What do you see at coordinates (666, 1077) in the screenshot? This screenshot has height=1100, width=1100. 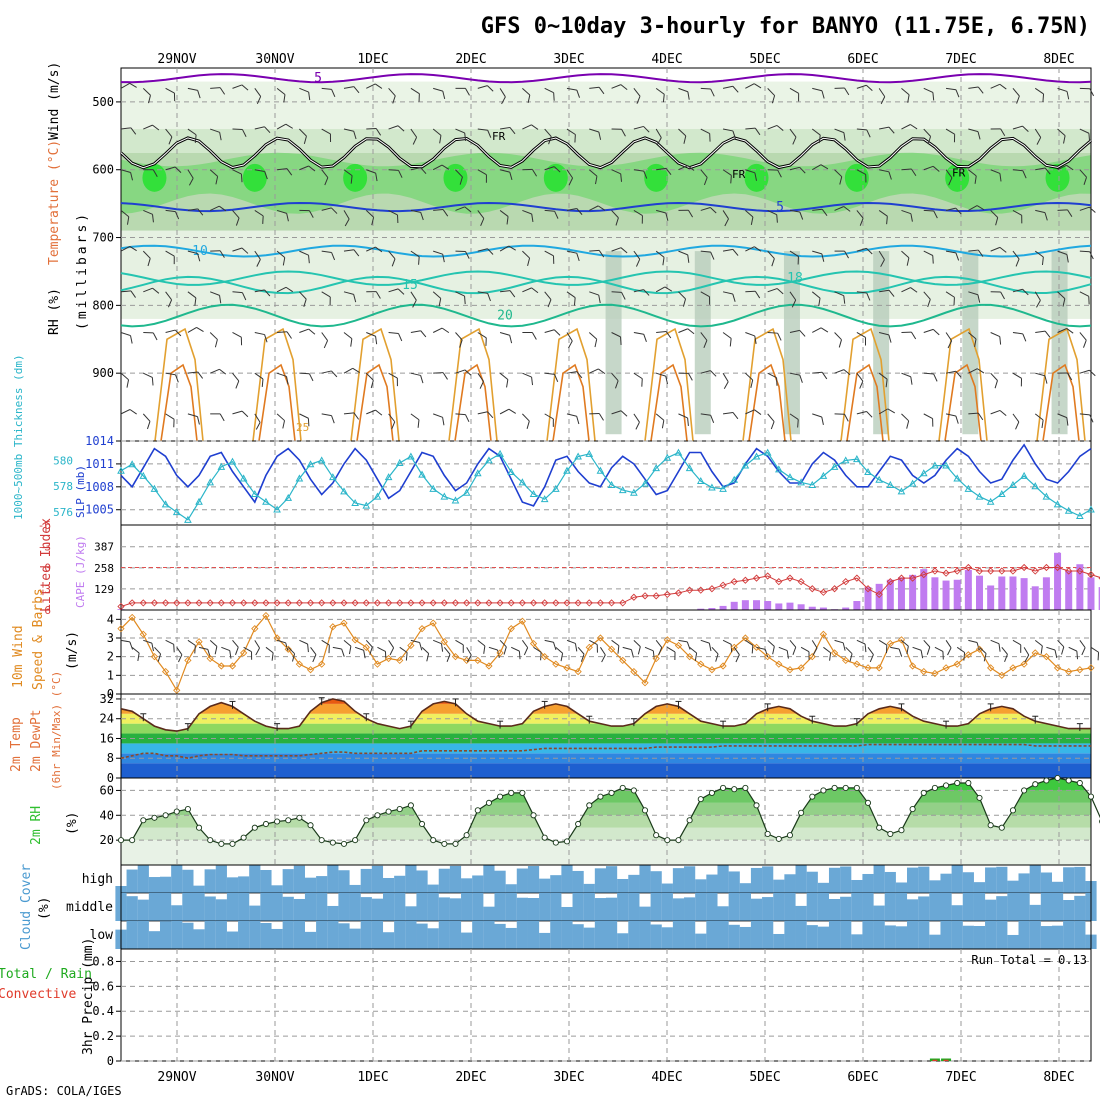 I see `date-label-bottom: 4DEC` at bounding box center [666, 1077].